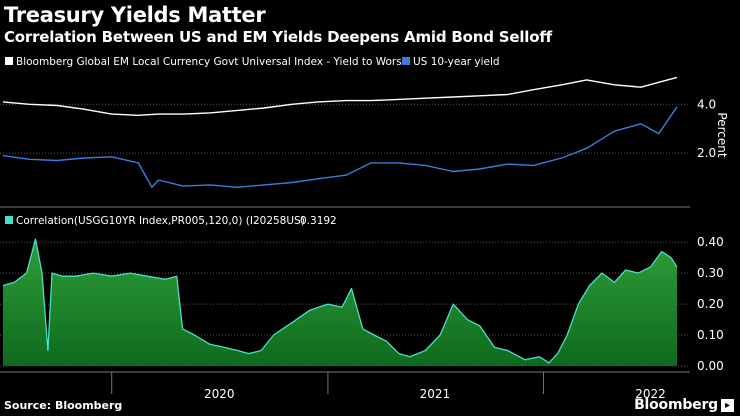 This screenshot has width=740, height=416. I want to click on us-legend-label: US 10-year yield, so click(456, 62).